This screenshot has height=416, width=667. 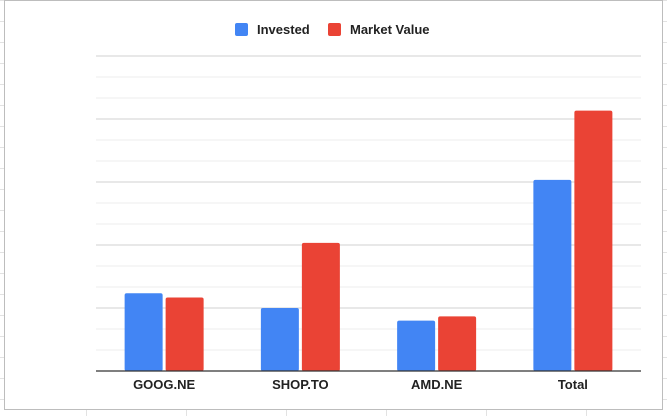 What do you see at coordinates (390, 29) in the screenshot?
I see `legend-label-market-value: Market Value` at bounding box center [390, 29].